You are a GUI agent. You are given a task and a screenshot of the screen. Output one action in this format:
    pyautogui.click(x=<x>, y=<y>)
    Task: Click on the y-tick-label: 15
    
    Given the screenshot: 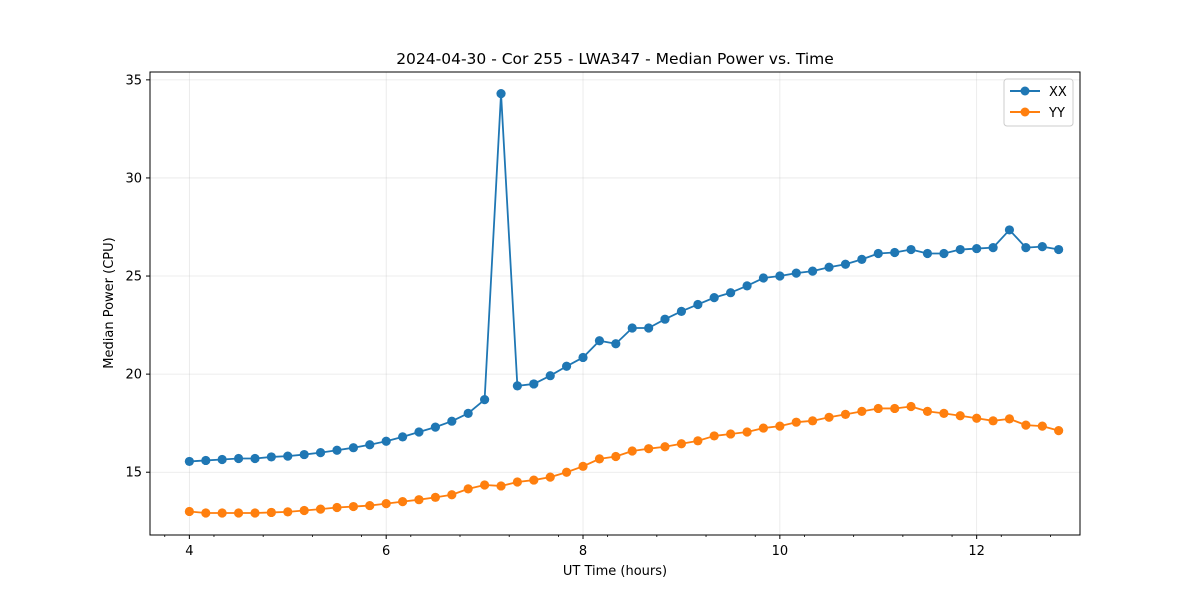 What is the action you would take?
    pyautogui.click(x=133, y=473)
    